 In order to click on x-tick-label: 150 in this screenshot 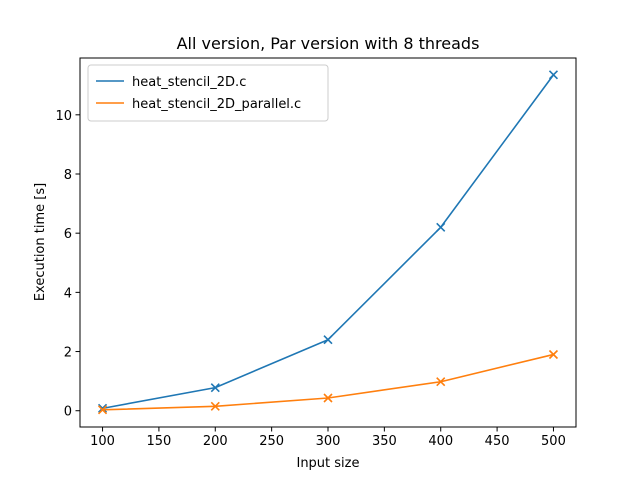, I will do `click(158, 441)`.